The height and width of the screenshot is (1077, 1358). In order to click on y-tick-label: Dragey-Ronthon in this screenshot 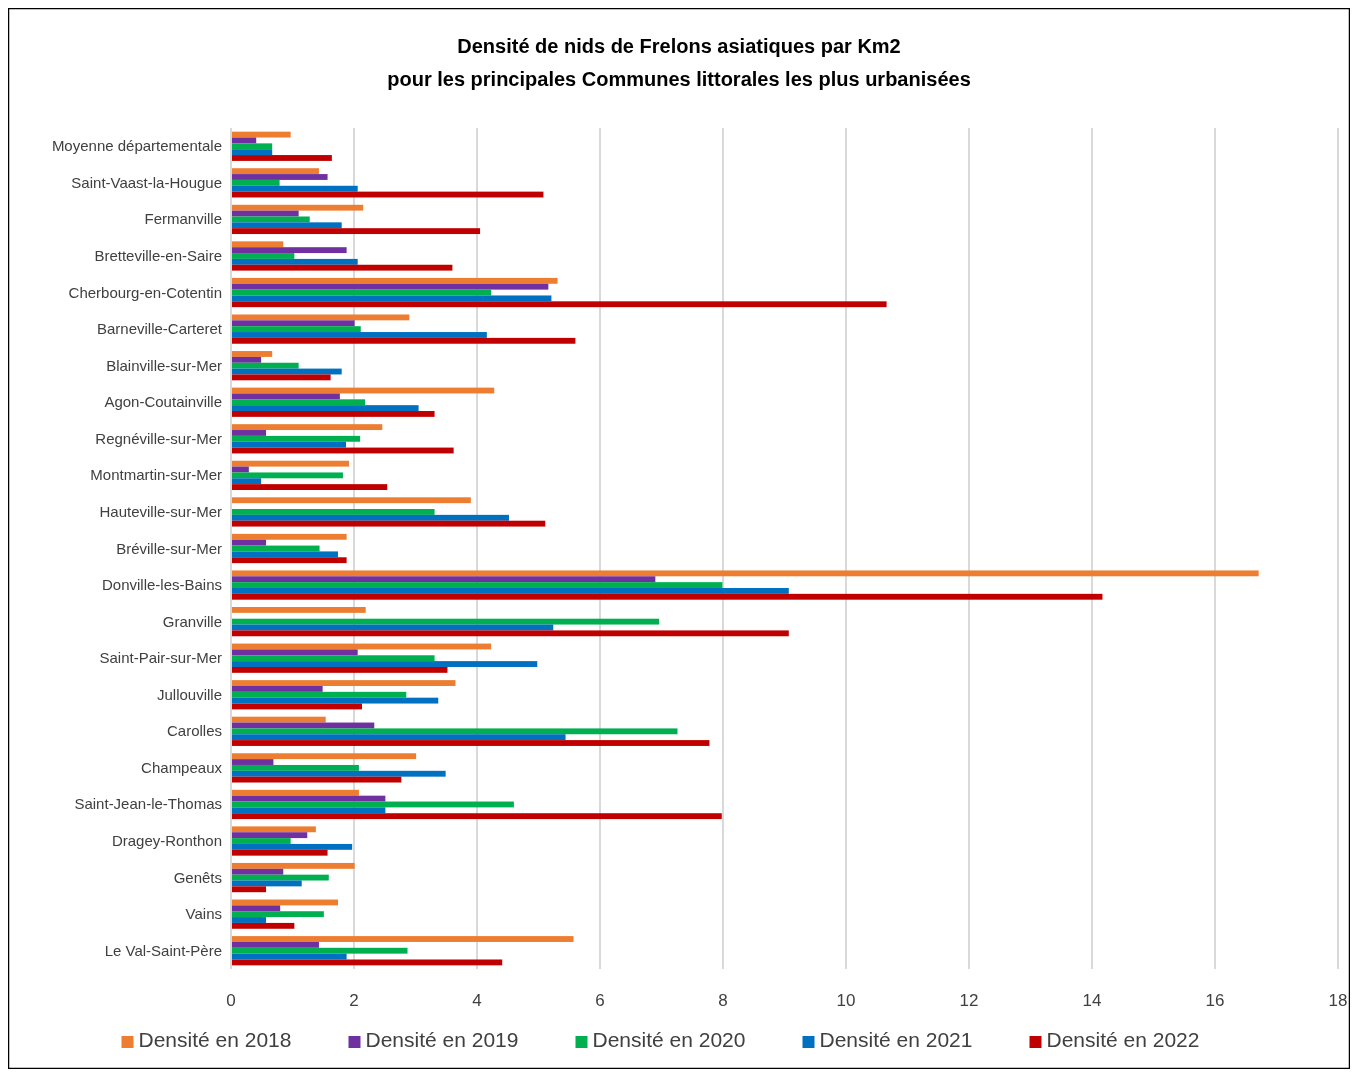, I will do `click(166, 841)`.